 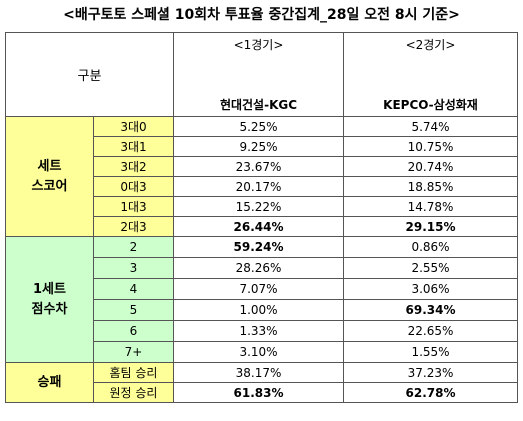 I want to click on game1-header: <1경기> 현대건설-KGC, so click(x=258, y=74).